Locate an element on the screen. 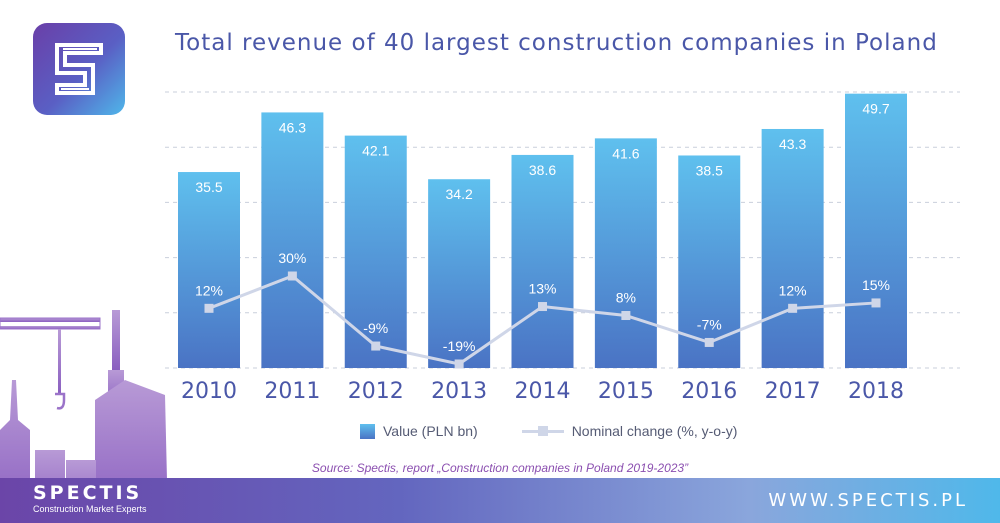  x-tick-label: 2012 is located at coordinates (376, 391).